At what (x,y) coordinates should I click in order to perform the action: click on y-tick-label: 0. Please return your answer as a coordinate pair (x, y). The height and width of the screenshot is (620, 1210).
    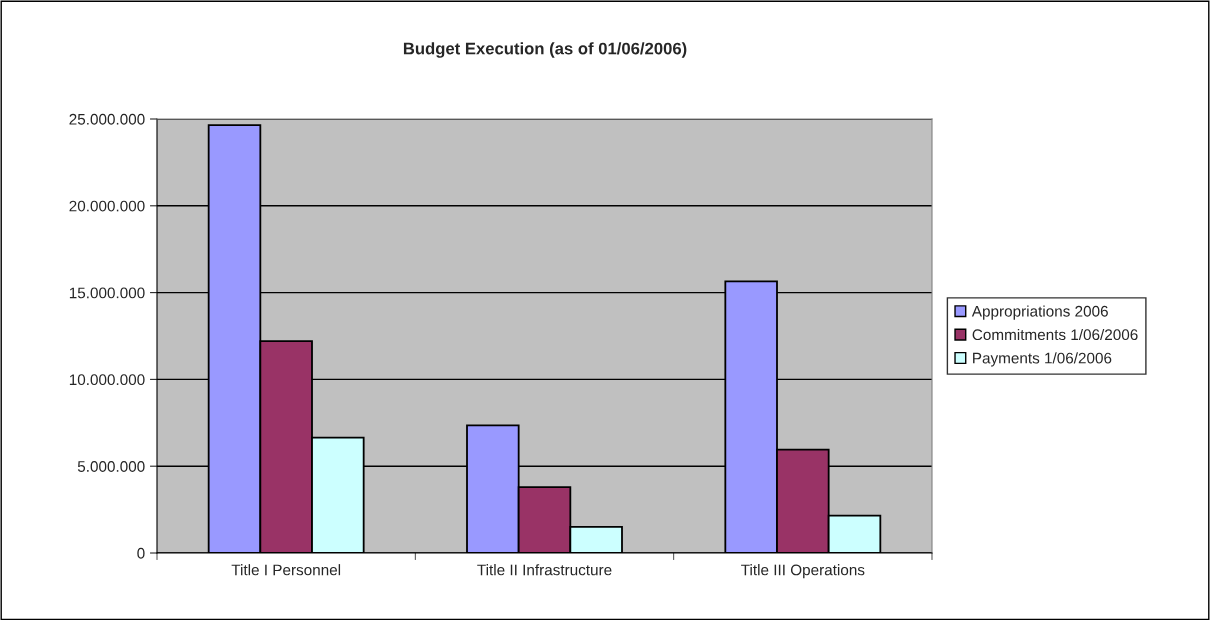
    Looking at the image, I should click on (141, 553).